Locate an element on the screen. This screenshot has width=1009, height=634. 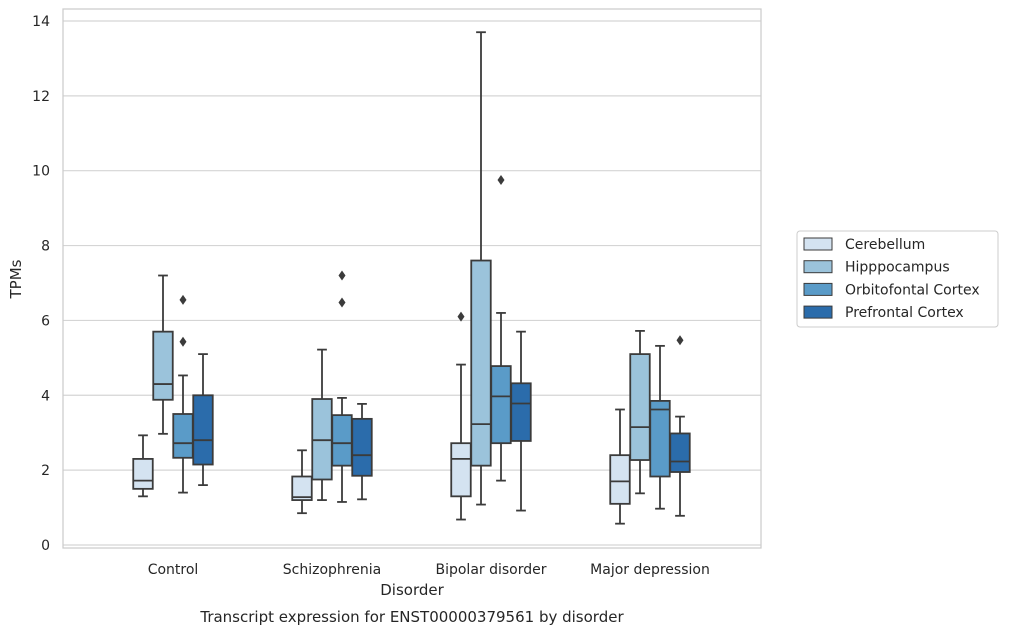
y-tick-label: 0 is located at coordinates (45, 546).